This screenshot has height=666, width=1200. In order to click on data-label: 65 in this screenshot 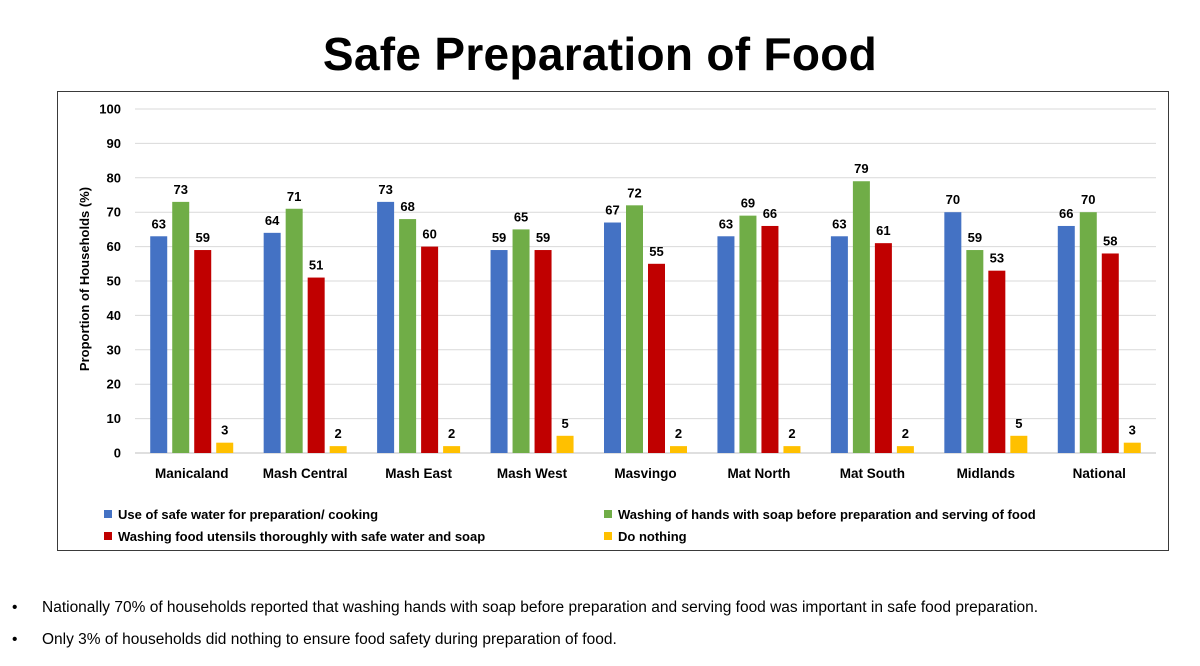, I will do `click(521, 216)`.